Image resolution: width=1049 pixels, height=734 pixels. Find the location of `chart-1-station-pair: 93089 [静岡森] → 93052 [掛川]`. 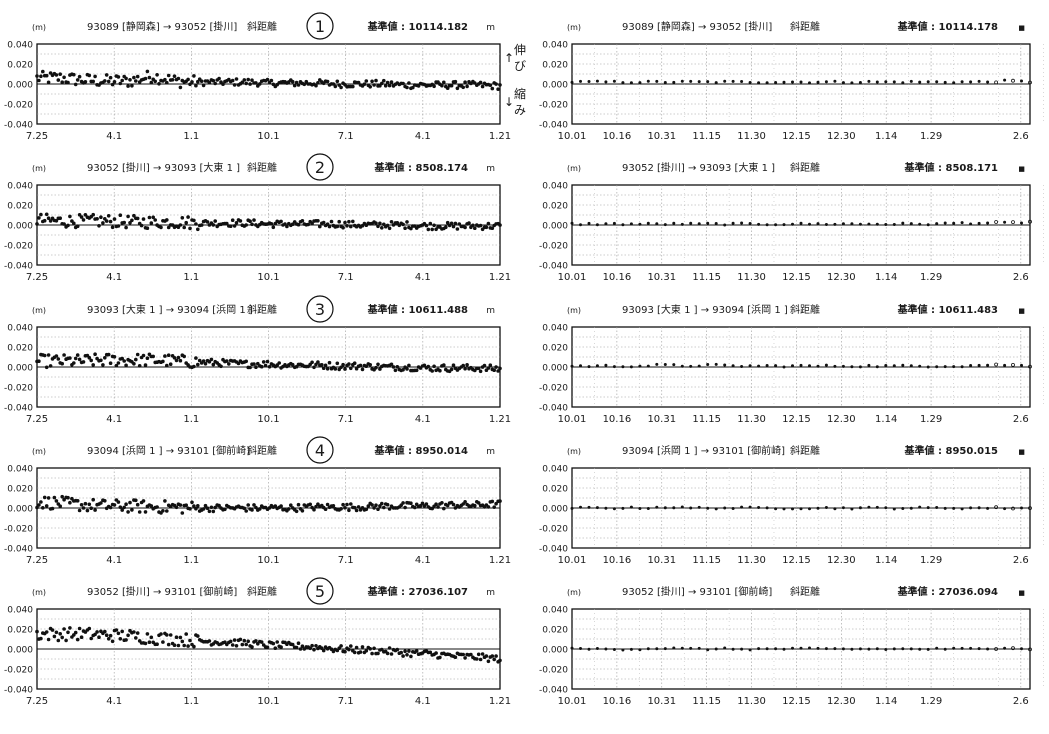

chart-1-station-pair: 93089 [静岡森] → 93052 [掛川] is located at coordinates (162, 26).